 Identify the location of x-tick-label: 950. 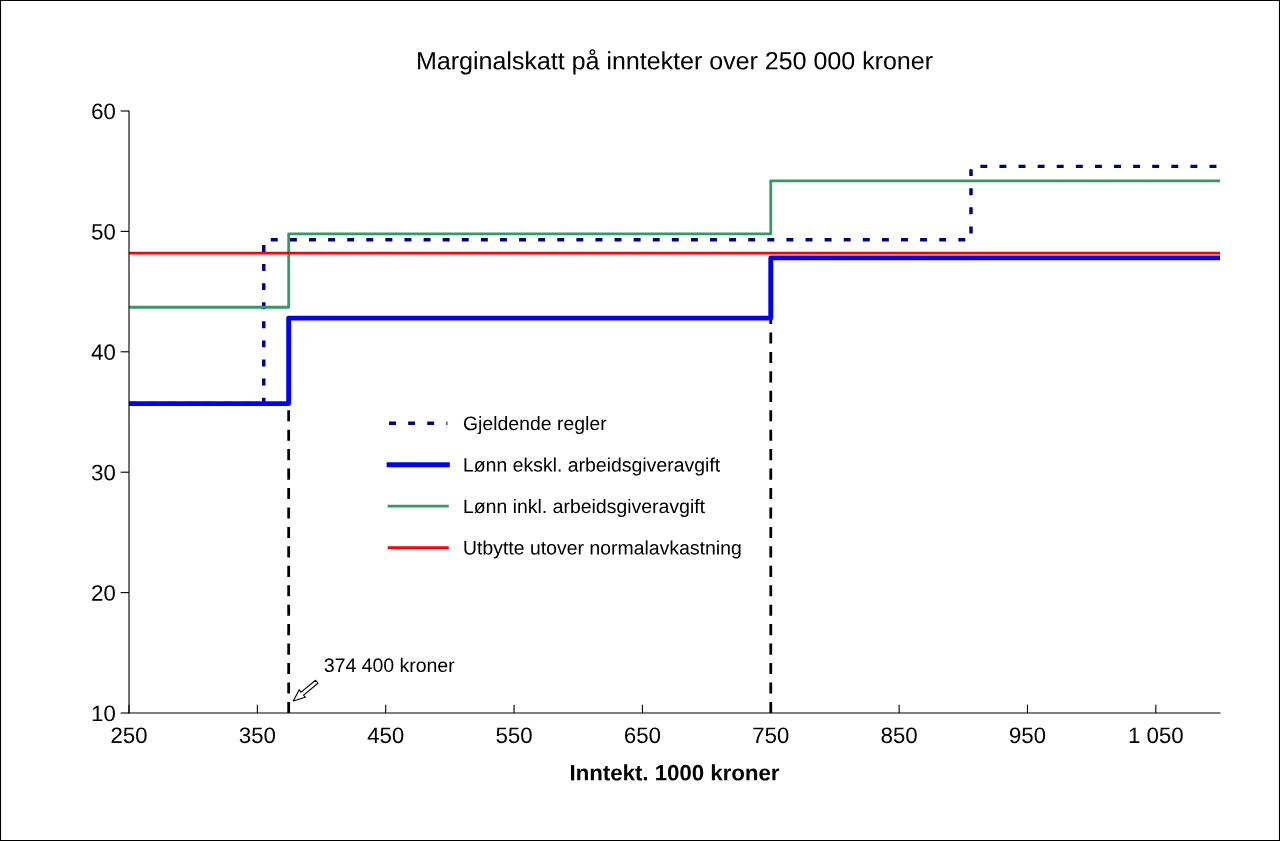
(1027, 735).